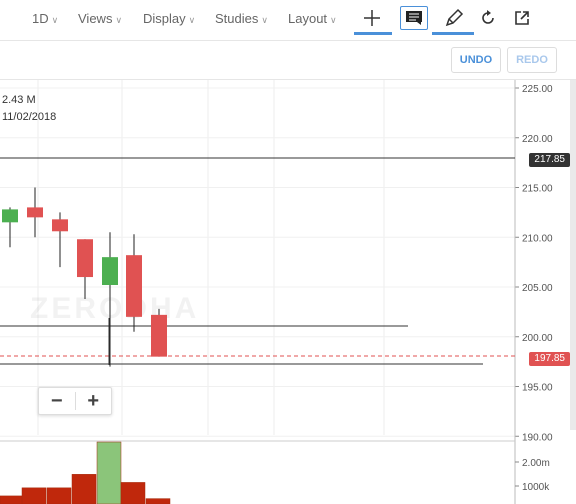 The width and height of the screenshot is (576, 504). I want to click on chart-toolbar: 1D ∨ Views ∨ Display ∨ Studies ∨ Layout ∨, so click(288, 20).